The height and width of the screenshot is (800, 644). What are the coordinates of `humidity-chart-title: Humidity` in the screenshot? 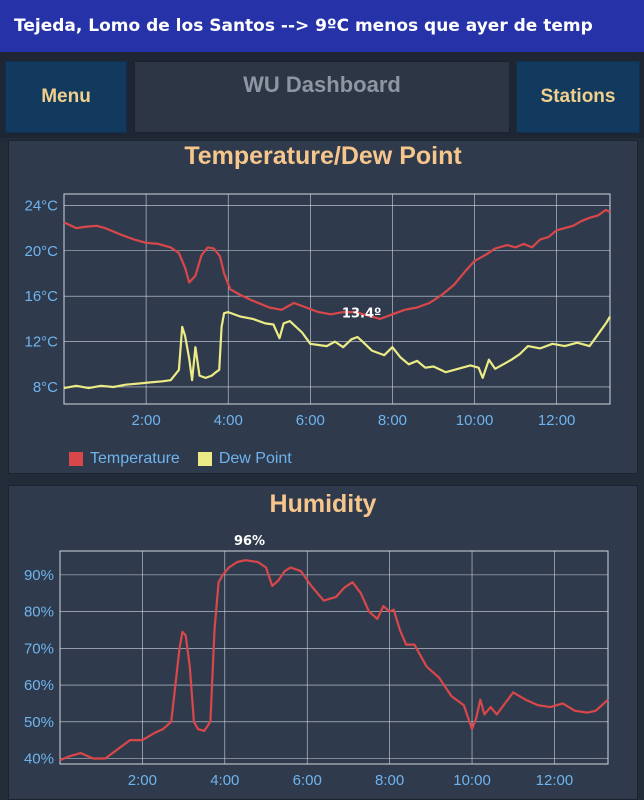 It's located at (323, 504).